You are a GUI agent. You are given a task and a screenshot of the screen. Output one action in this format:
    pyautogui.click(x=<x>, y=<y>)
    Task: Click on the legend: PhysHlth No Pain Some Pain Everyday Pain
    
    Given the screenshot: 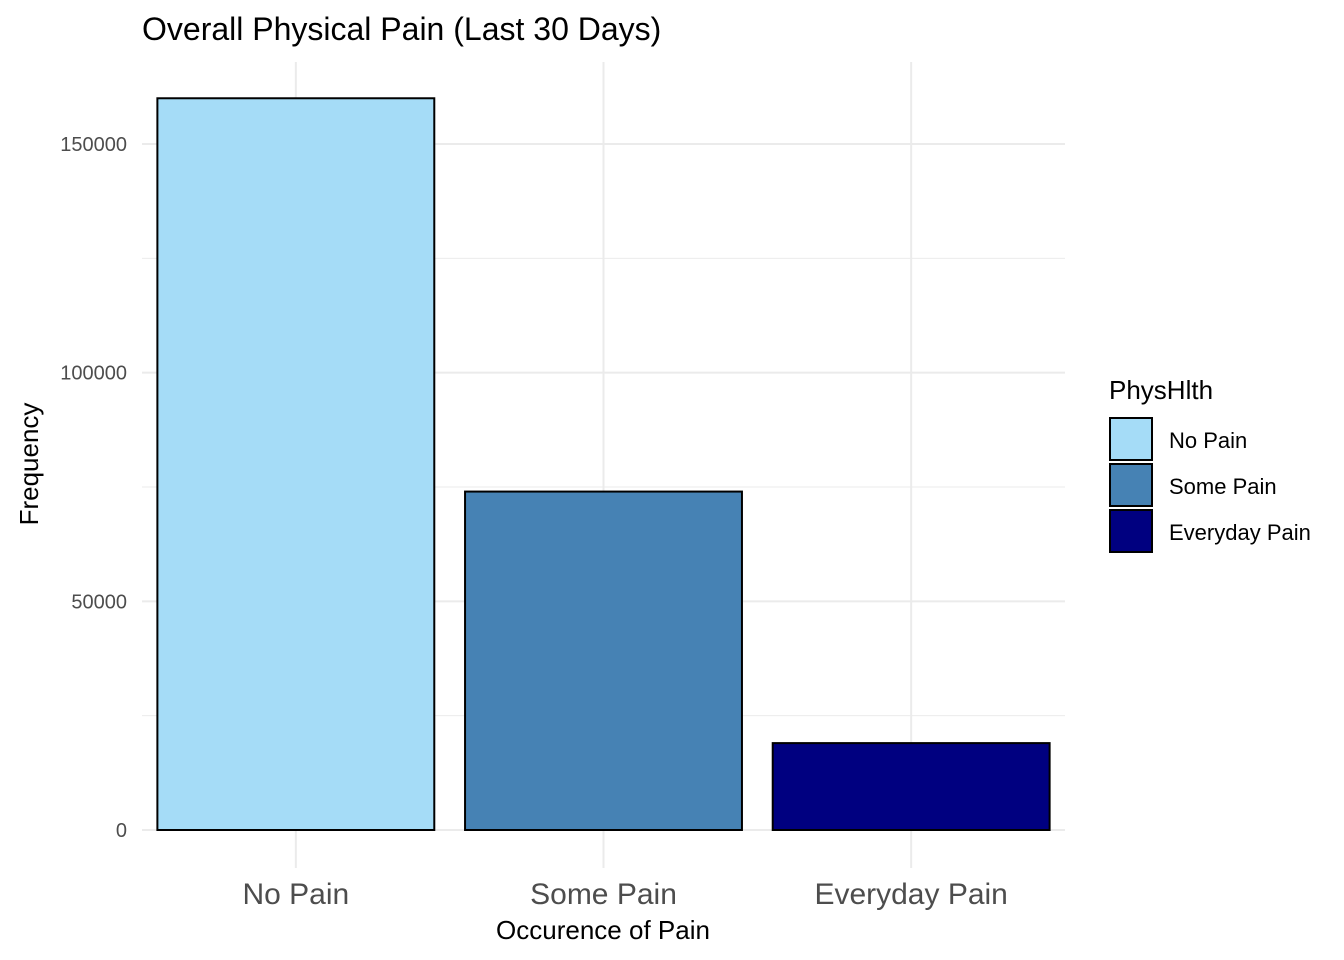 What is the action you would take?
    pyautogui.click(x=1210, y=464)
    